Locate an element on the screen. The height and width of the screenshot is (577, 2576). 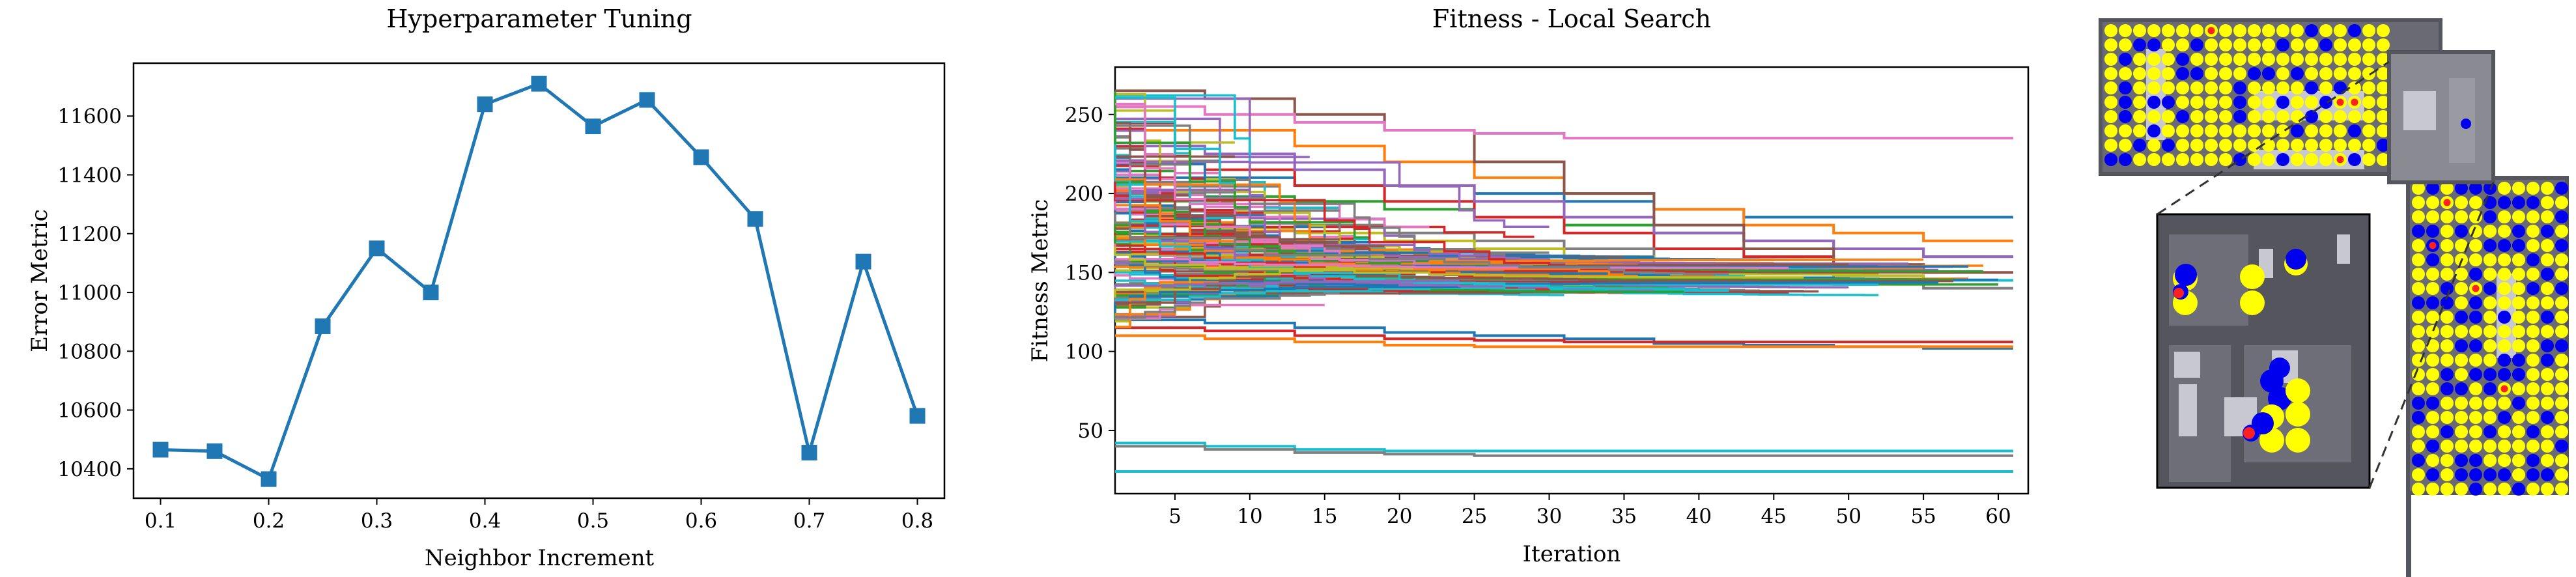
floorplan-top-room is located at coordinates (2270, 97).